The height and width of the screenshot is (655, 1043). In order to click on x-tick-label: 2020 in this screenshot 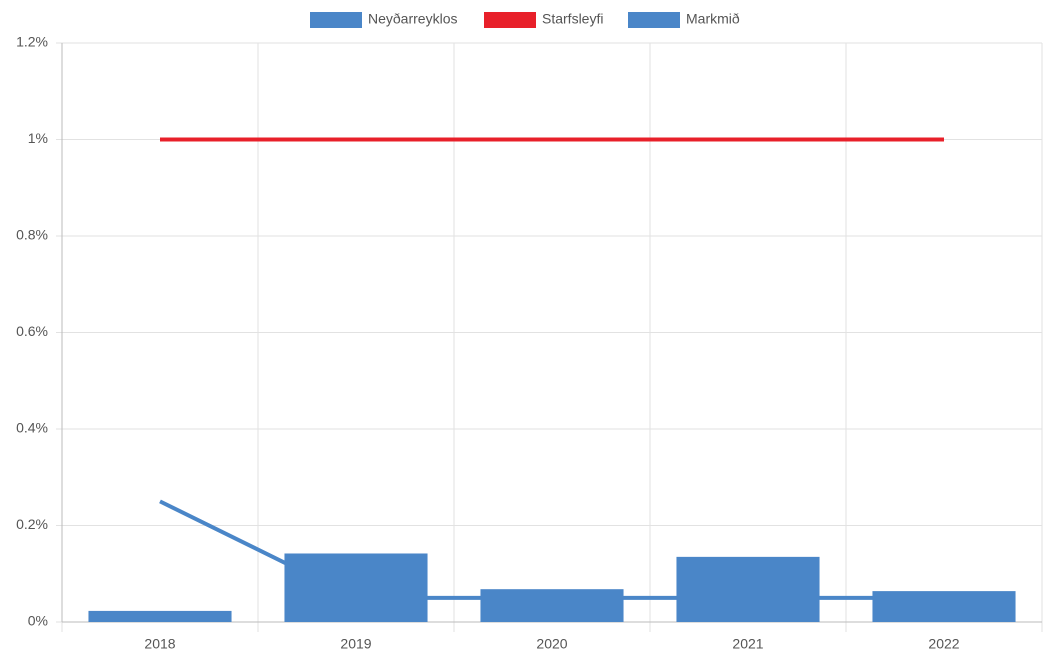, I will do `click(551, 644)`.